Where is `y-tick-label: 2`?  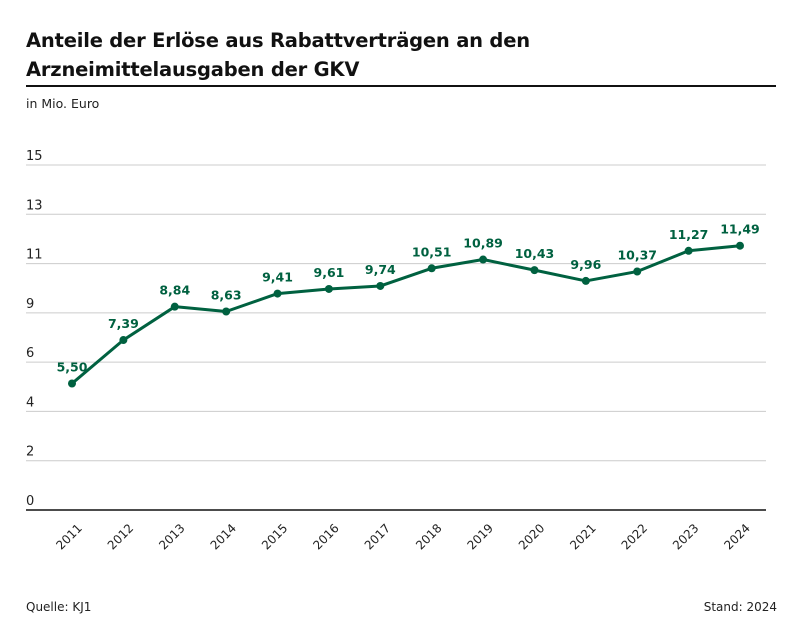
y-tick-label: 2 is located at coordinates (30, 452).